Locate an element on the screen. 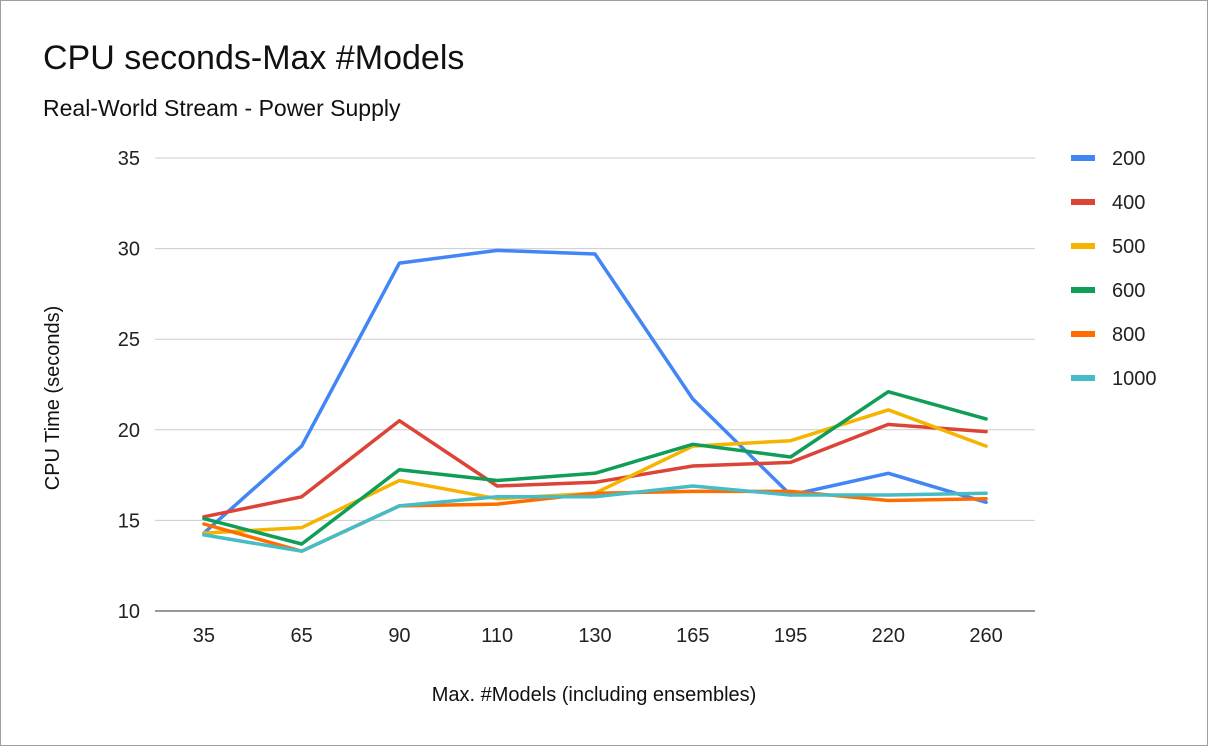 The width and height of the screenshot is (1208, 746). x-tick-label: 220 is located at coordinates (888, 636).